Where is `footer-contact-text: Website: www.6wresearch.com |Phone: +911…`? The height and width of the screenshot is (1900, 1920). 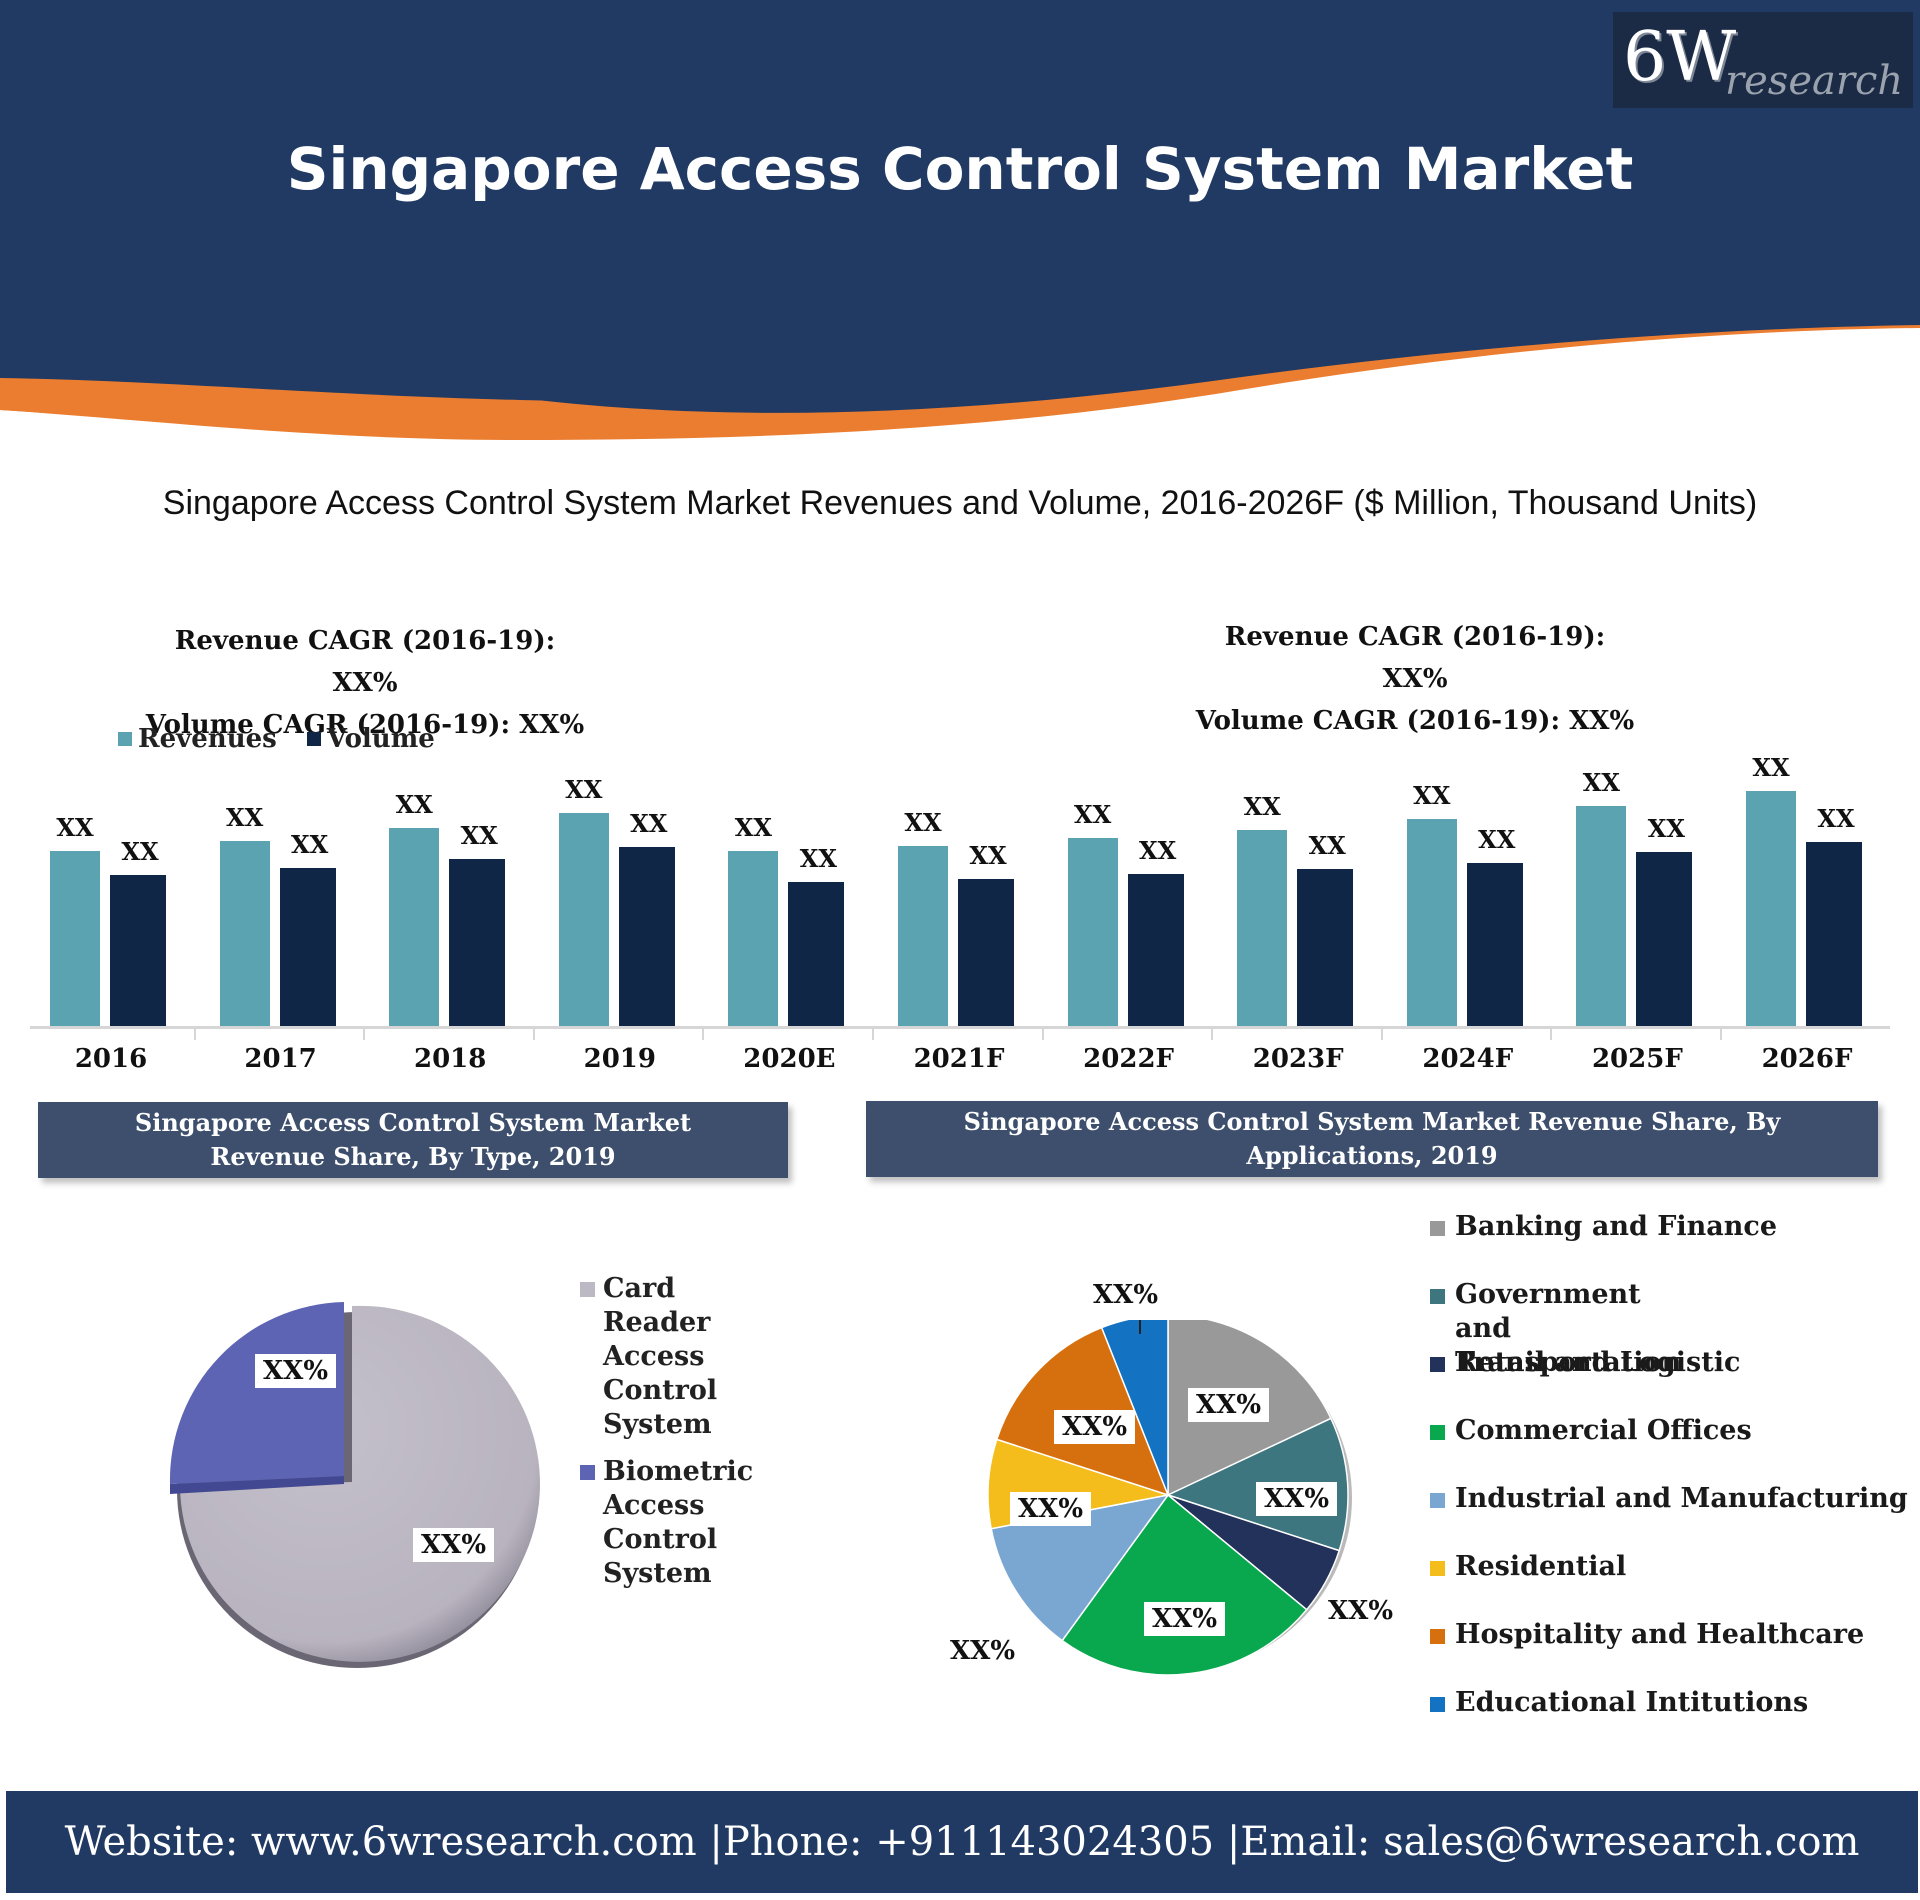
footer-contact-text: Website: www.6wresearch.com |Phone: +911… is located at coordinates (962, 1842).